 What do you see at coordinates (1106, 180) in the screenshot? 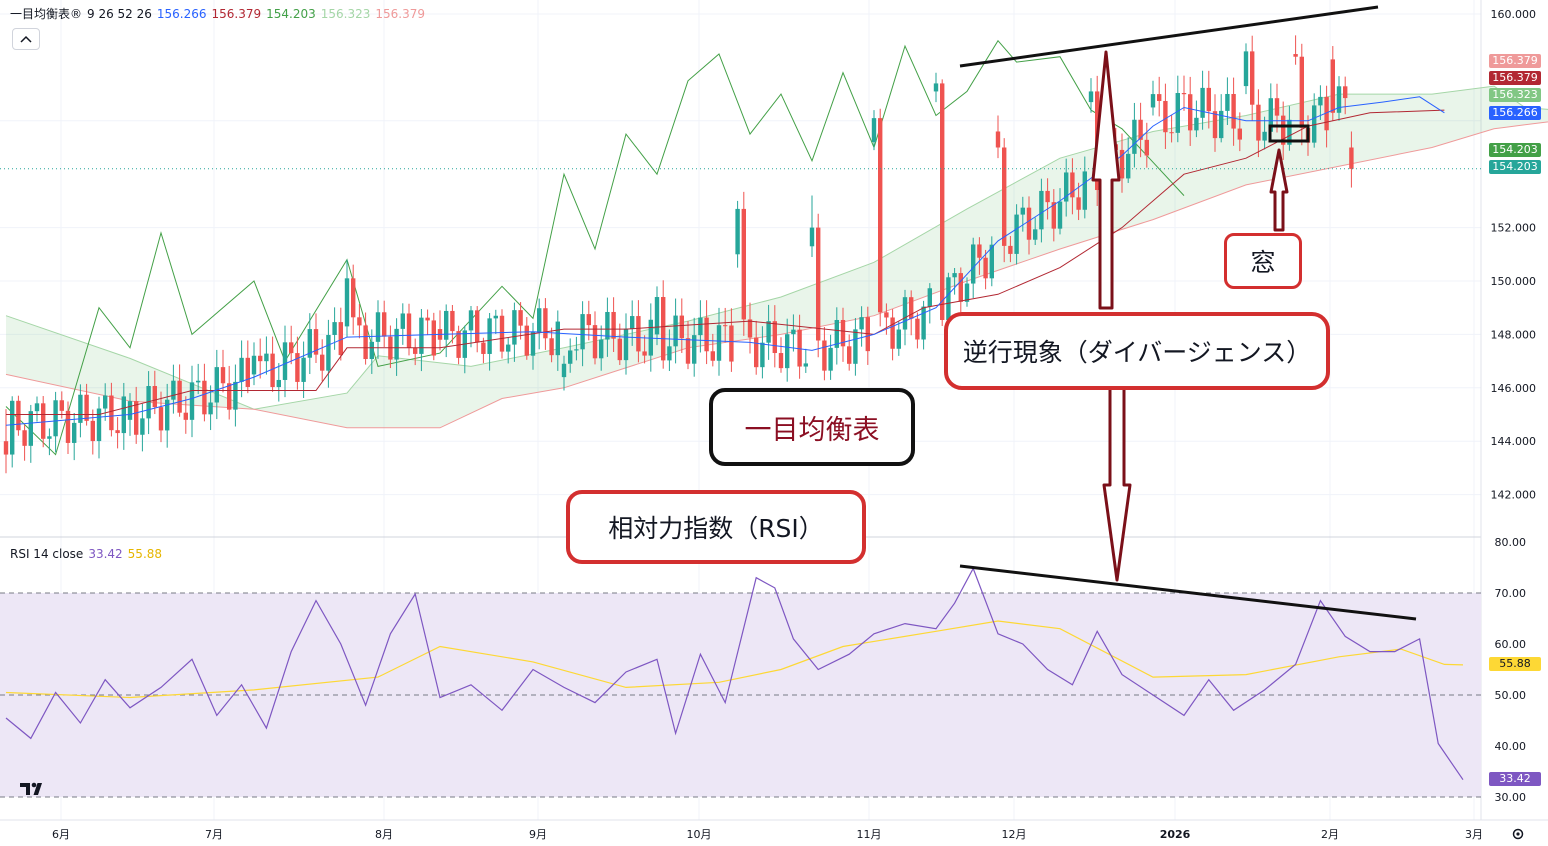
I see `up-arrow-divergence` at bounding box center [1106, 180].